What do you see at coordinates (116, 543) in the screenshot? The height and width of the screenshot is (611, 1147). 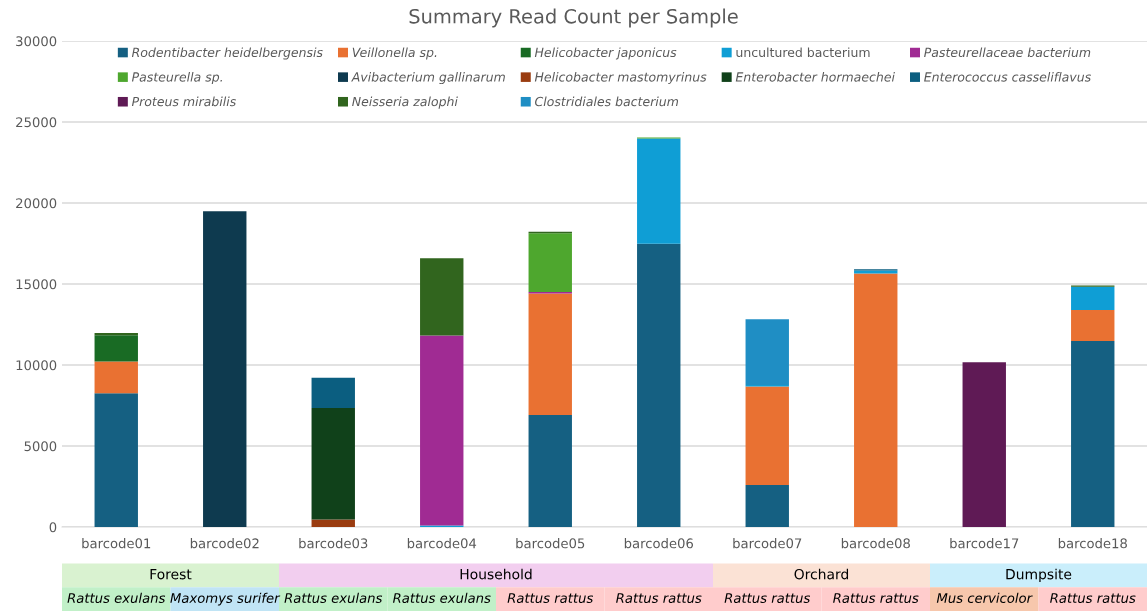 I see `x-tick-label: barcode01` at bounding box center [116, 543].